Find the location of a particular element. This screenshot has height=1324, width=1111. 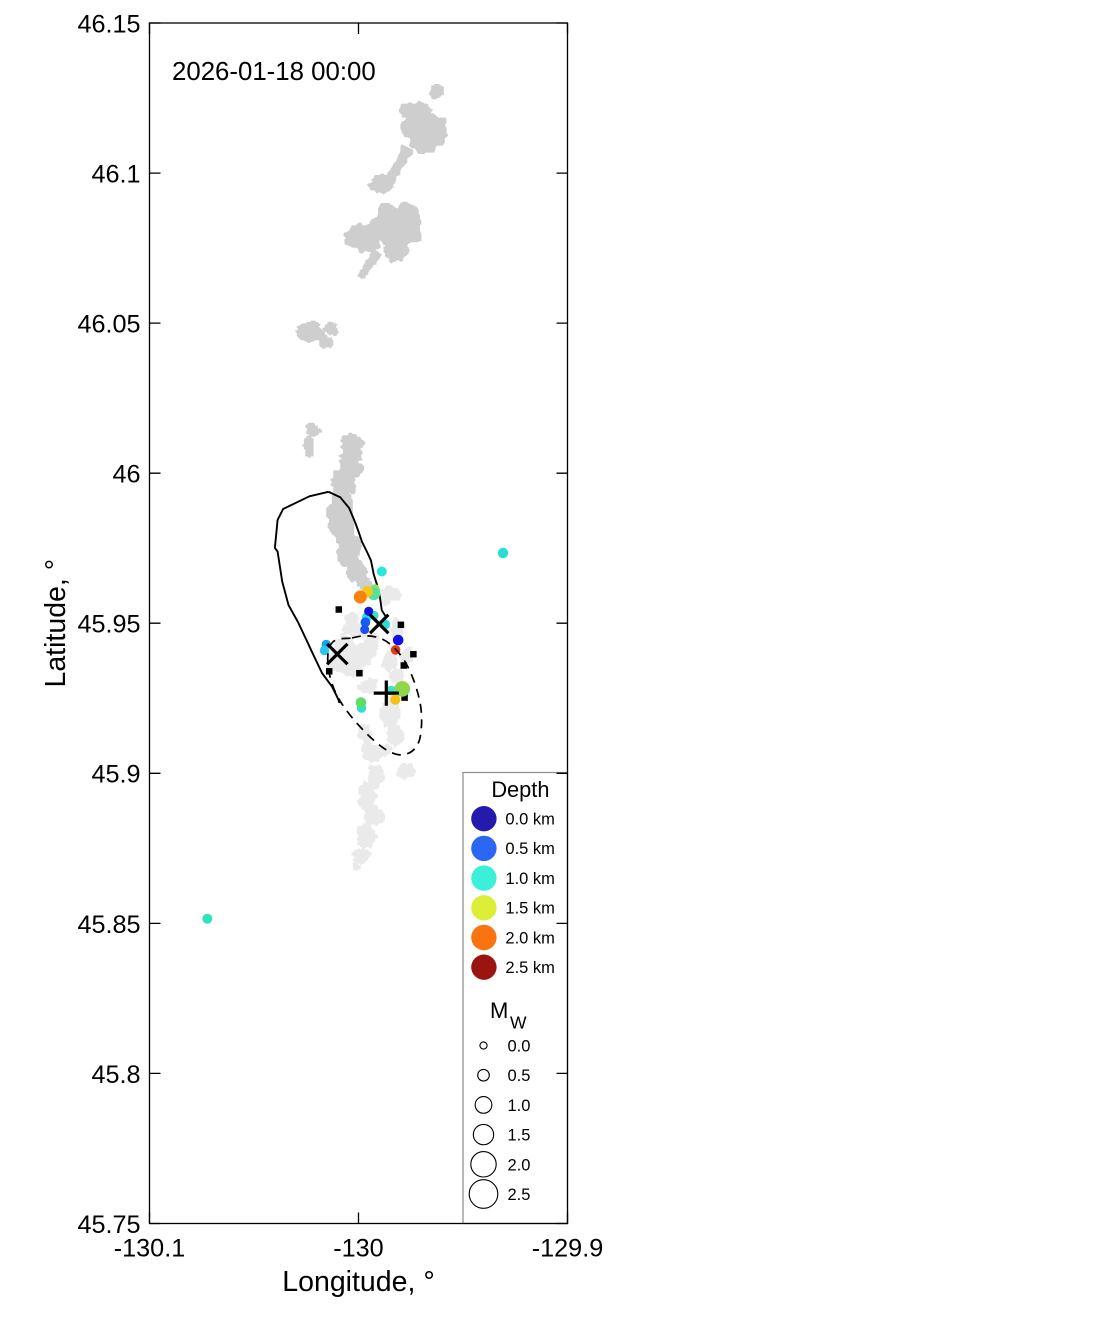

svg-text: Longitude, ° is located at coordinates (358, 1282).